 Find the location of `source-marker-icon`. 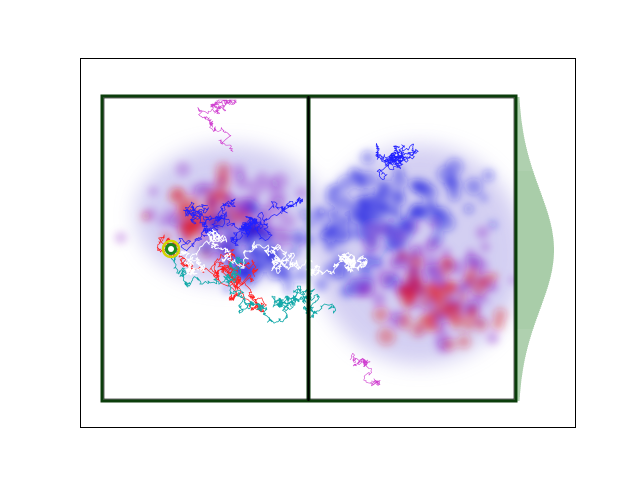

source-marker-icon is located at coordinates (171, 249).